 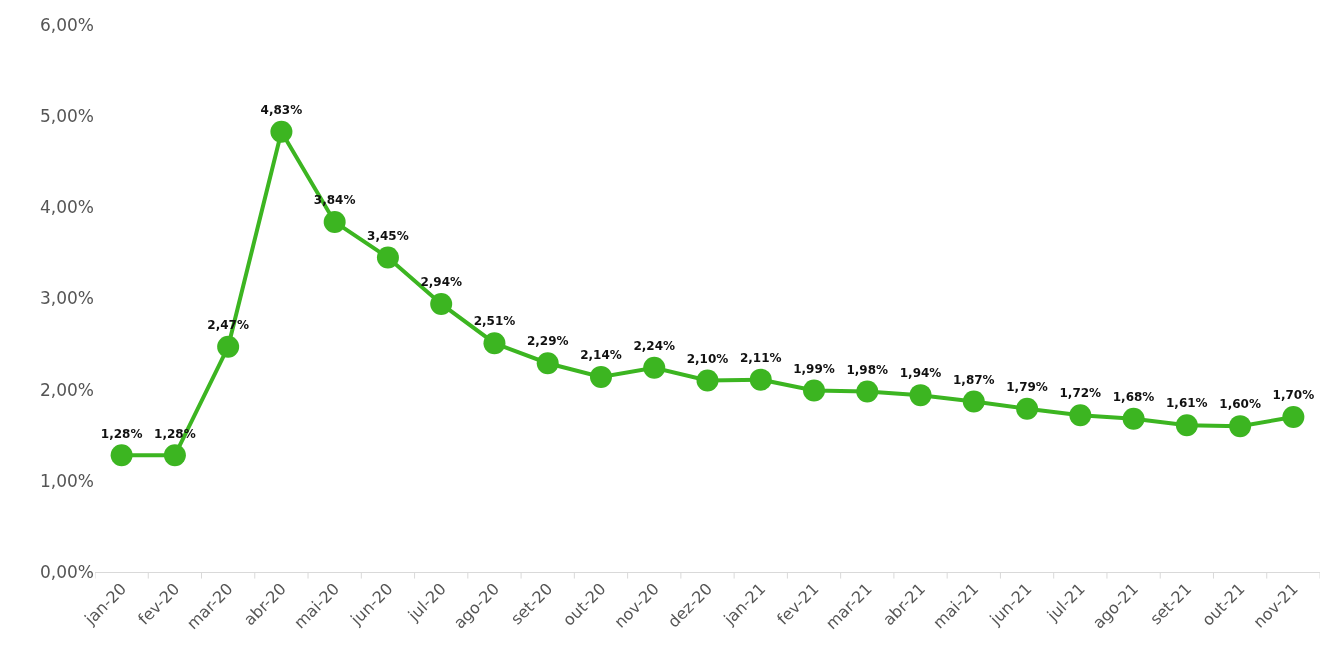 I want to click on data-label: 1,94%, so click(x=920, y=373).